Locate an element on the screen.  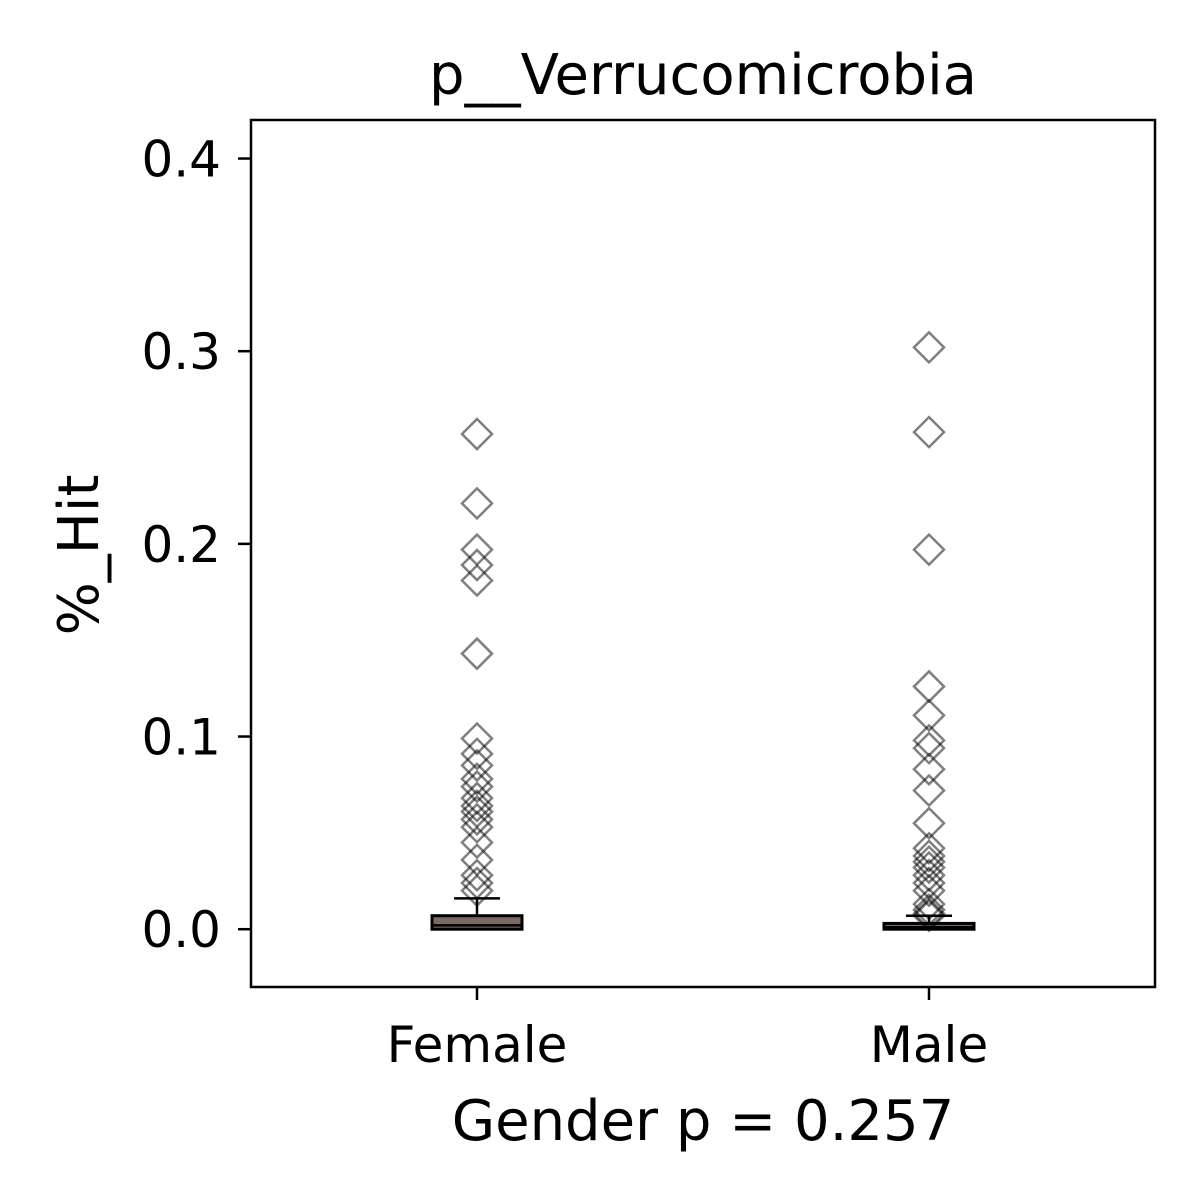
box-group-male is located at coordinates (929, 631).